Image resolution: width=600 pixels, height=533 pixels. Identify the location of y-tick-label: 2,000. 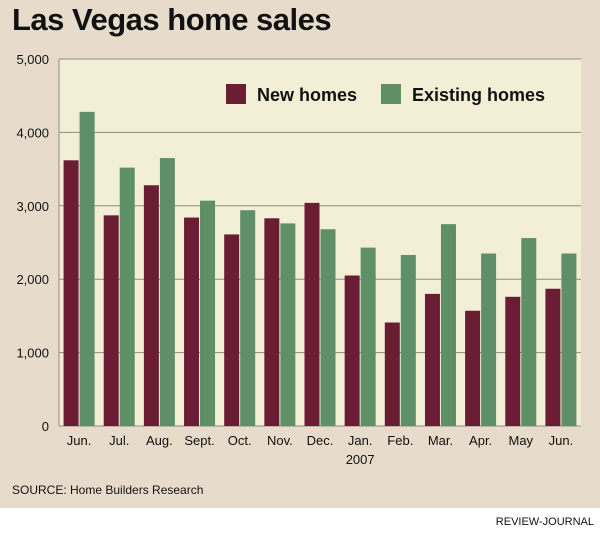
(32, 279).